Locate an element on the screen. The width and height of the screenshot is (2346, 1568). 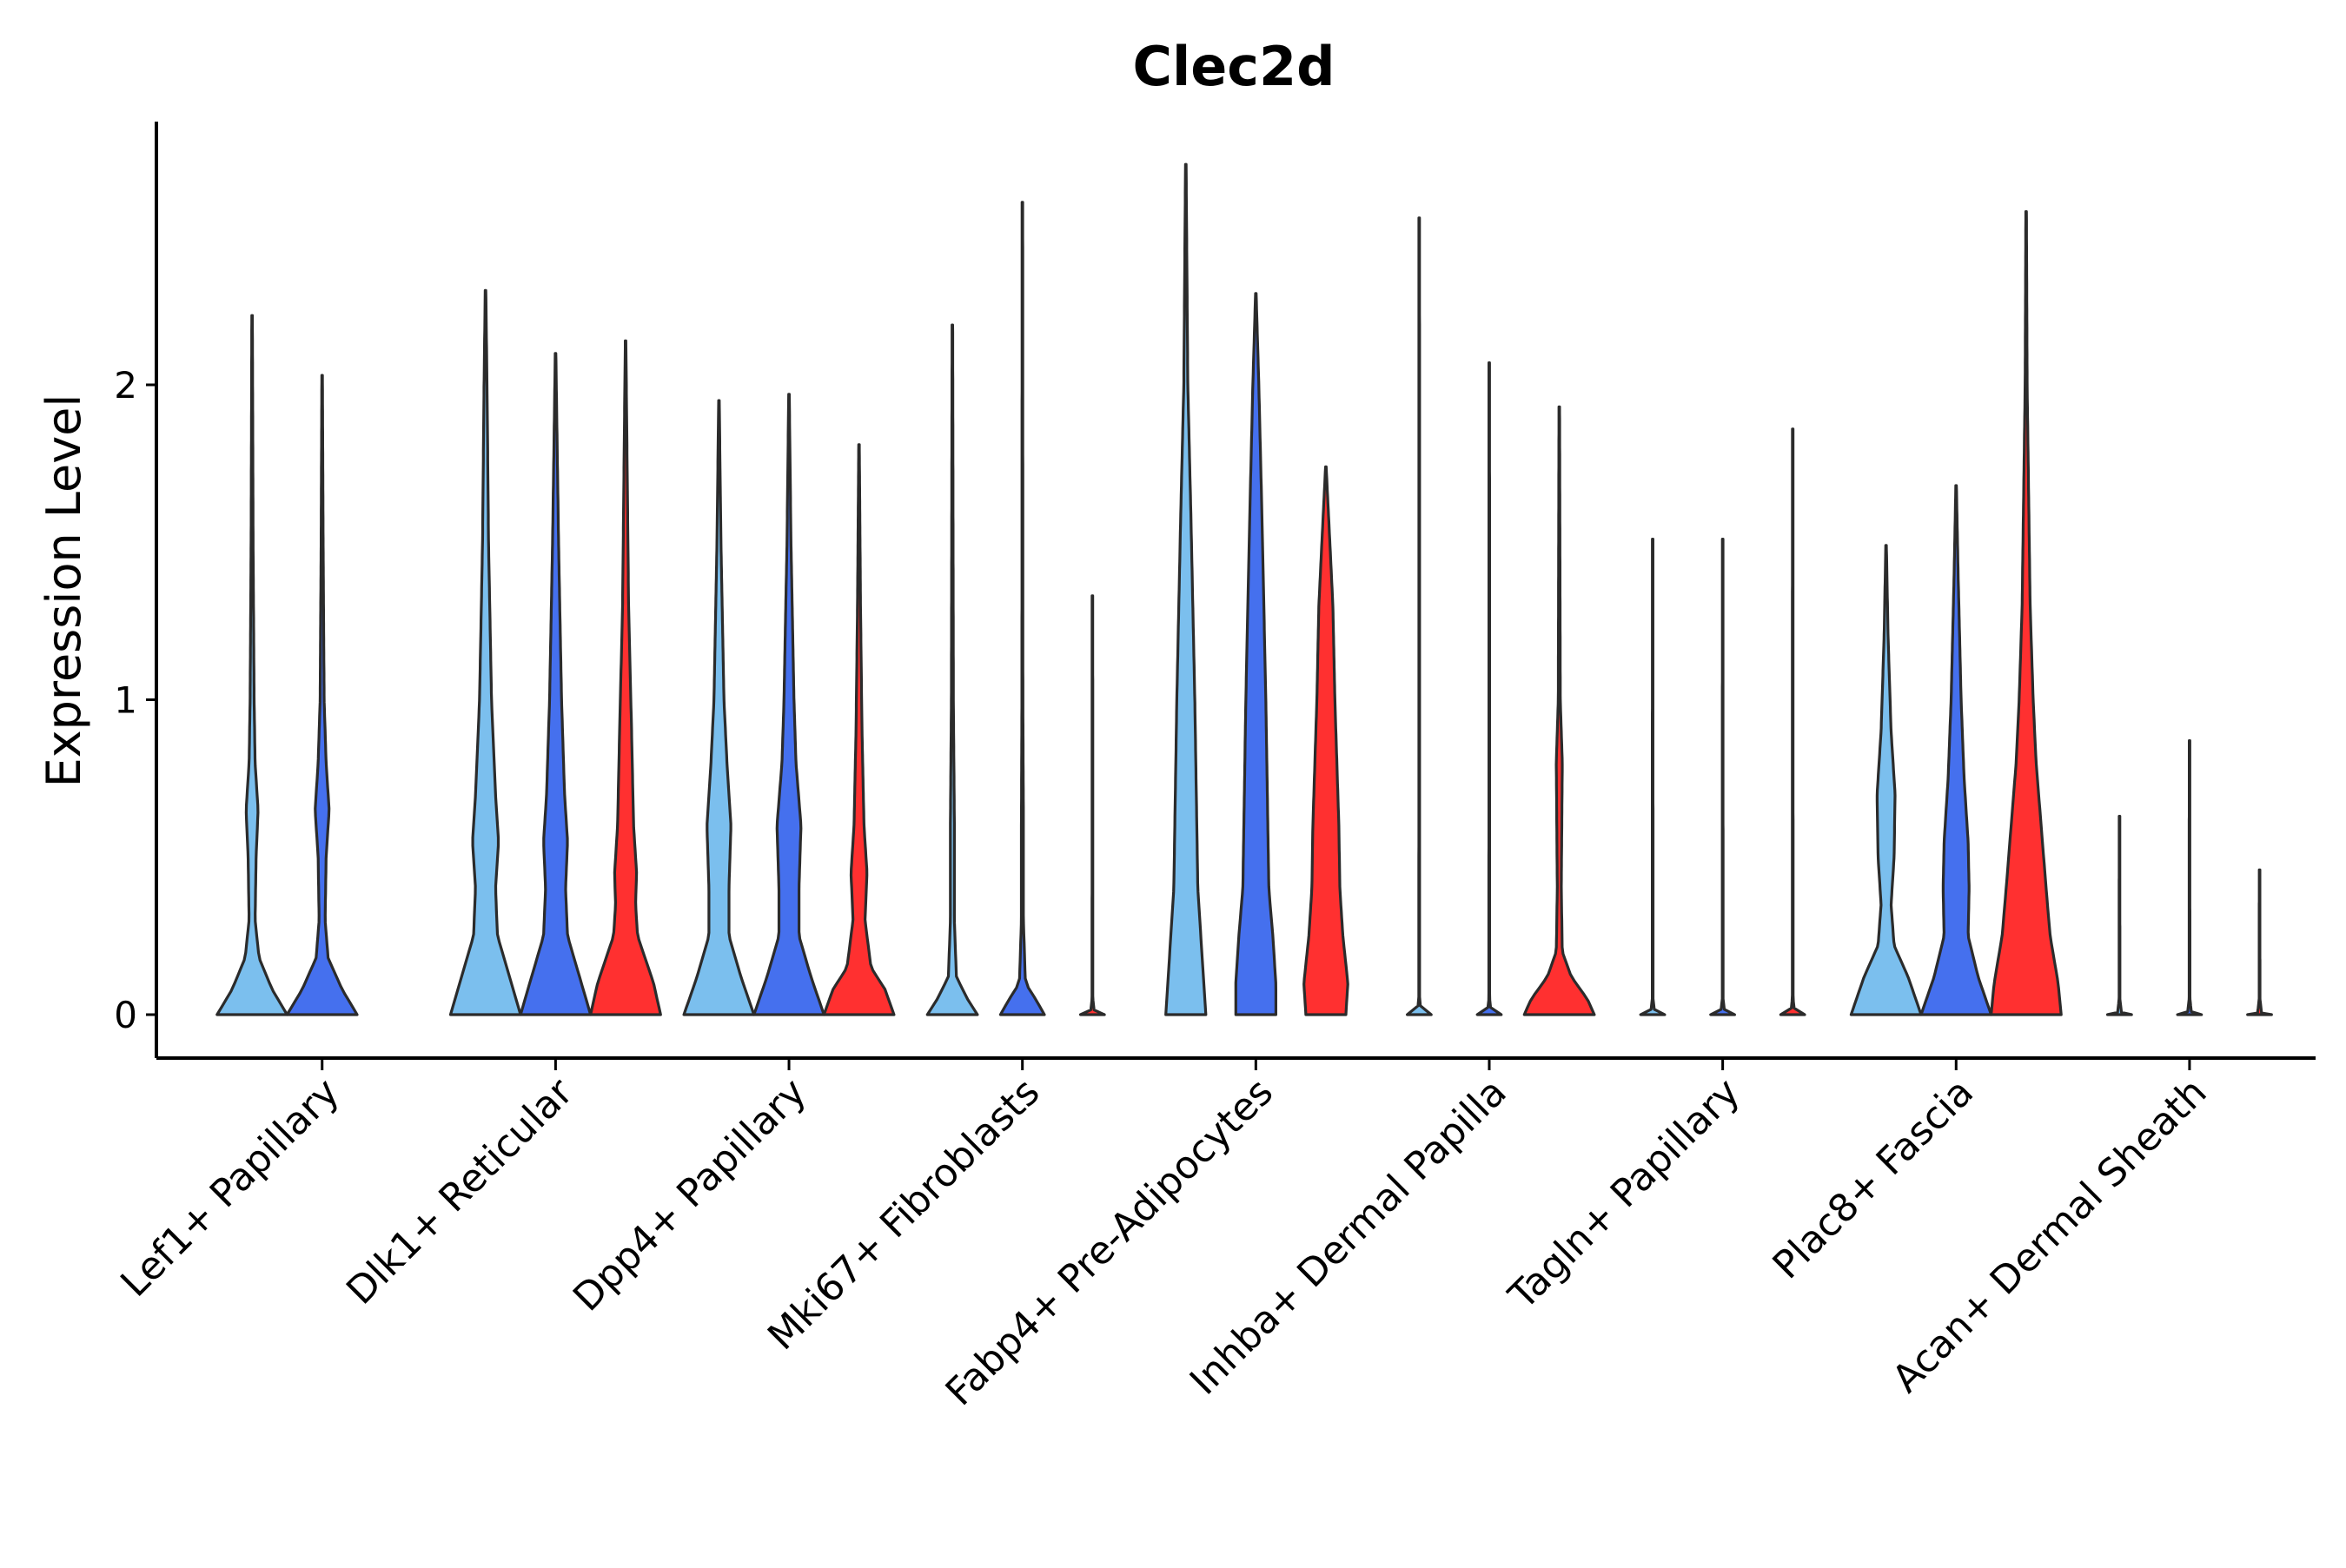
y-tick-label-2: 2 is located at coordinates (125, 385).